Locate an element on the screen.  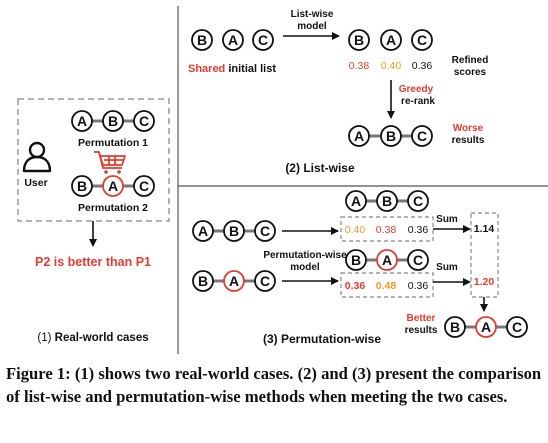
refined-score-a: 0.40 is located at coordinates (391, 66).